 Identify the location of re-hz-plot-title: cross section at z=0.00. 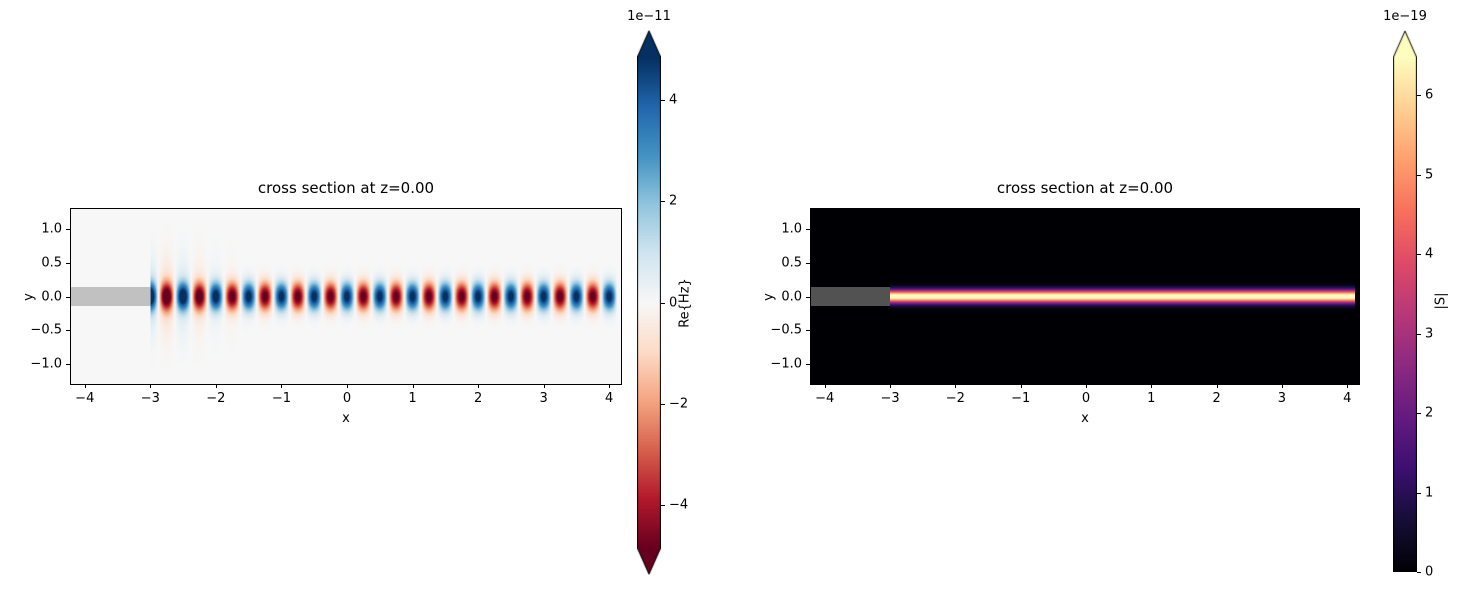
(346, 188).